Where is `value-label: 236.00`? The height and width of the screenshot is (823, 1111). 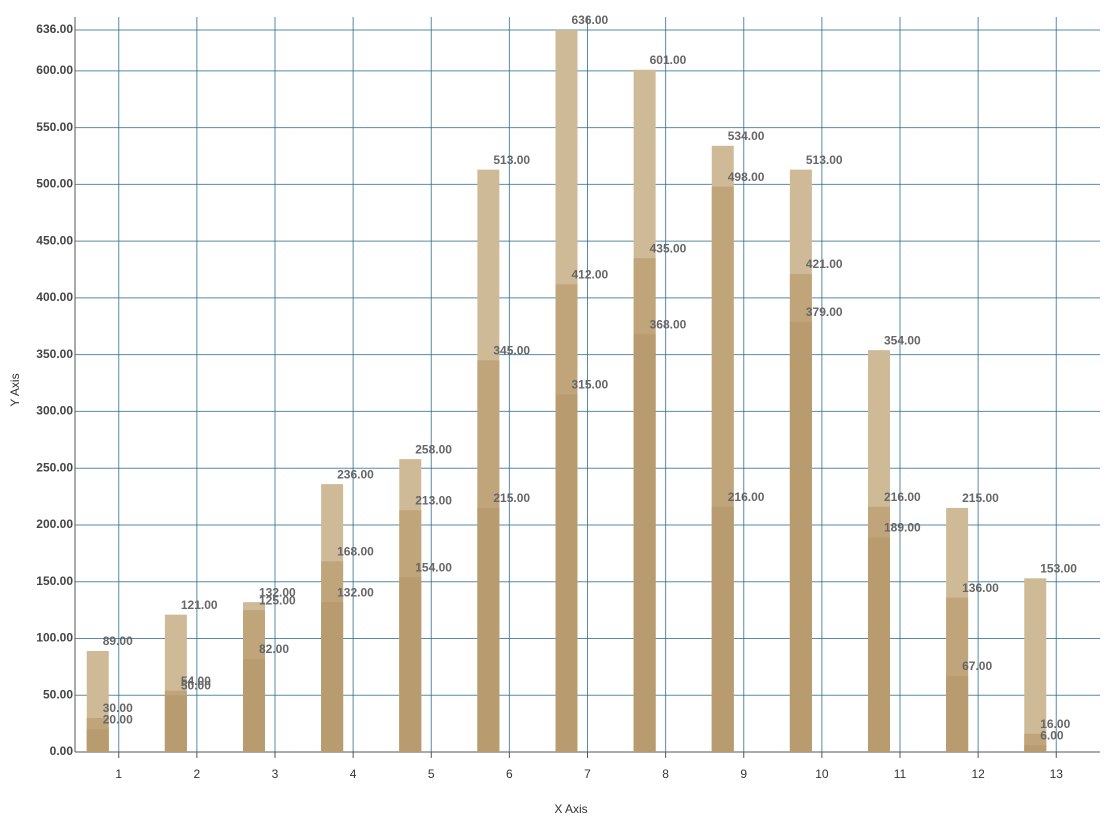 value-label: 236.00 is located at coordinates (355, 474).